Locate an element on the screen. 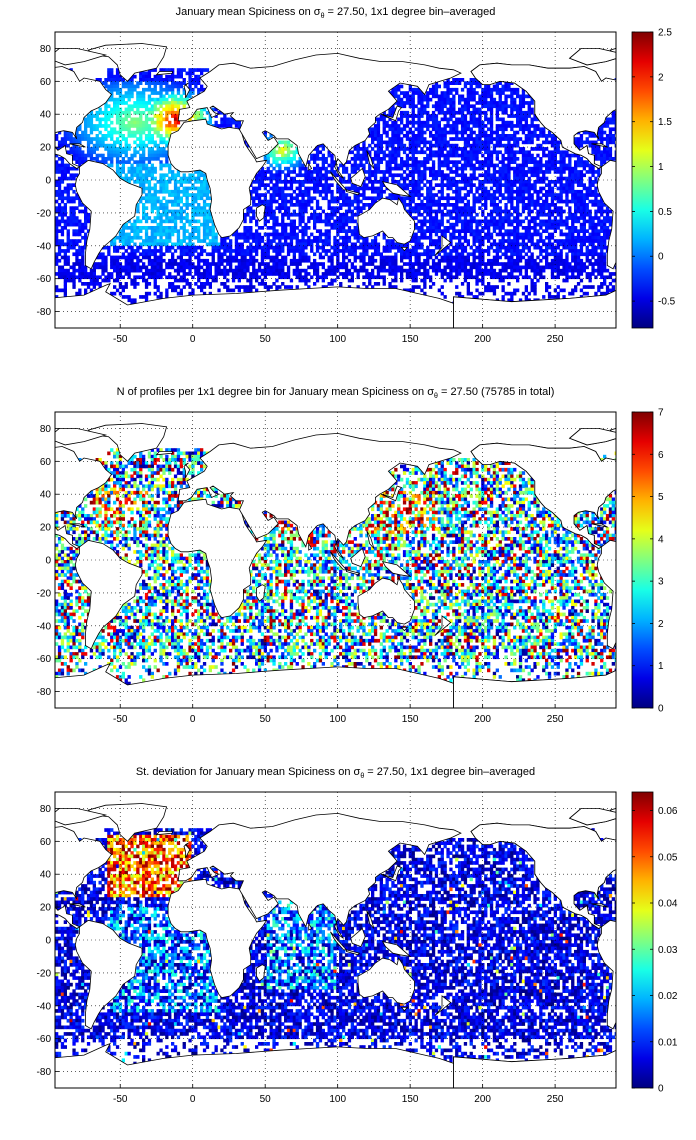 Image resolution: width=696 pixels, height=1140 pixels. title-text-before: January mean Spiciness on is located at coordinates (244, 12).